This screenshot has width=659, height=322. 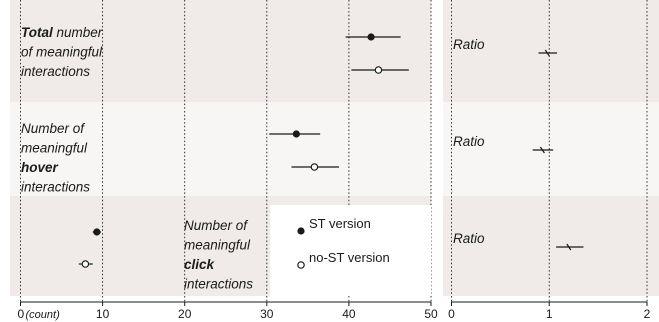 I want to click on count-tick-label: 40, so click(x=349, y=314).